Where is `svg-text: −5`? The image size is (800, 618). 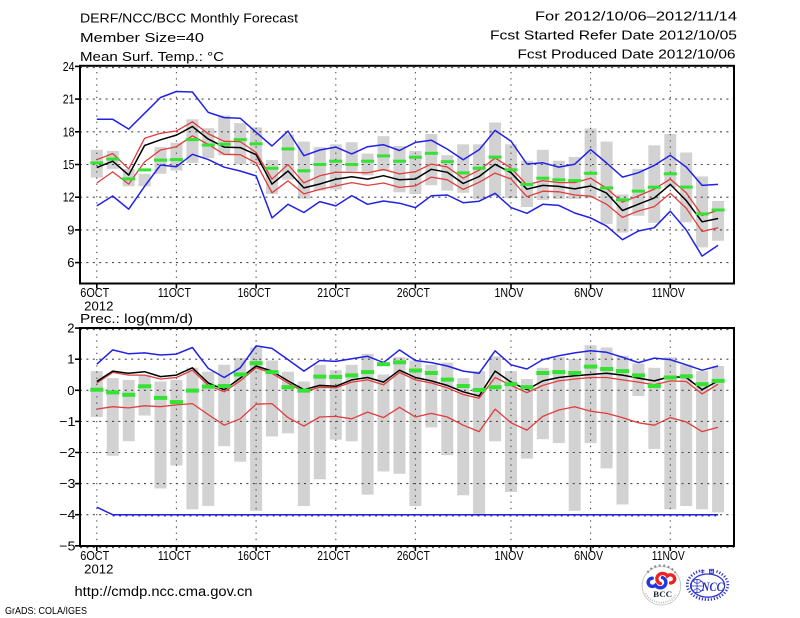
svg-text: −5 is located at coordinates (67, 545).